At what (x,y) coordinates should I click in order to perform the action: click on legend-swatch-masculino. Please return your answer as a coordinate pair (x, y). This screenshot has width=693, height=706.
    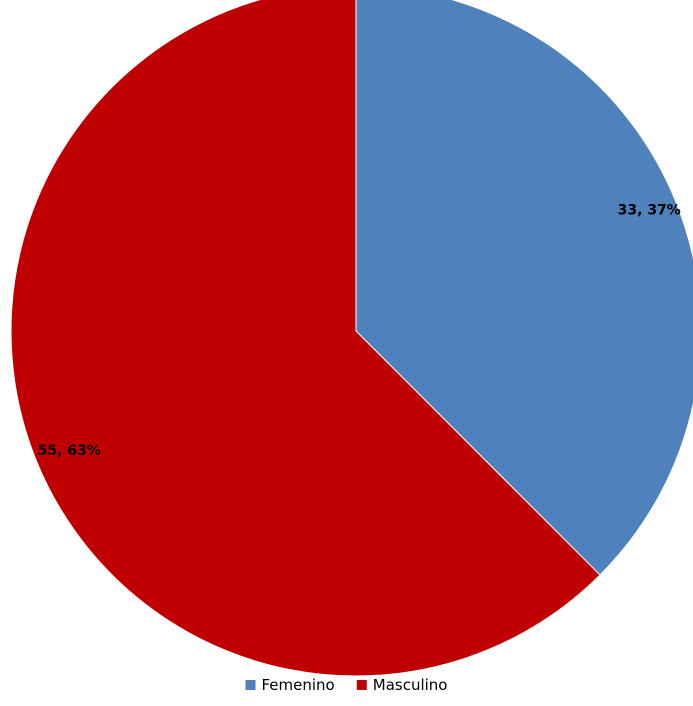
    Looking at the image, I should click on (361, 685).